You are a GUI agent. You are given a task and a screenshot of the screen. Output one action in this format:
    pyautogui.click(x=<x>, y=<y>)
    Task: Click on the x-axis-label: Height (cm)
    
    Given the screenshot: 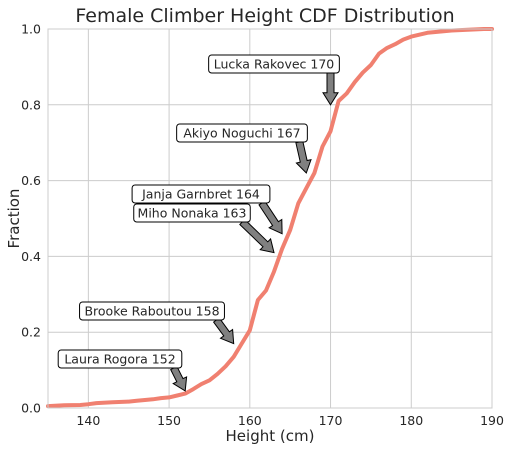 What is the action you would take?
    pyautogui.click(x=270, y=436)
    